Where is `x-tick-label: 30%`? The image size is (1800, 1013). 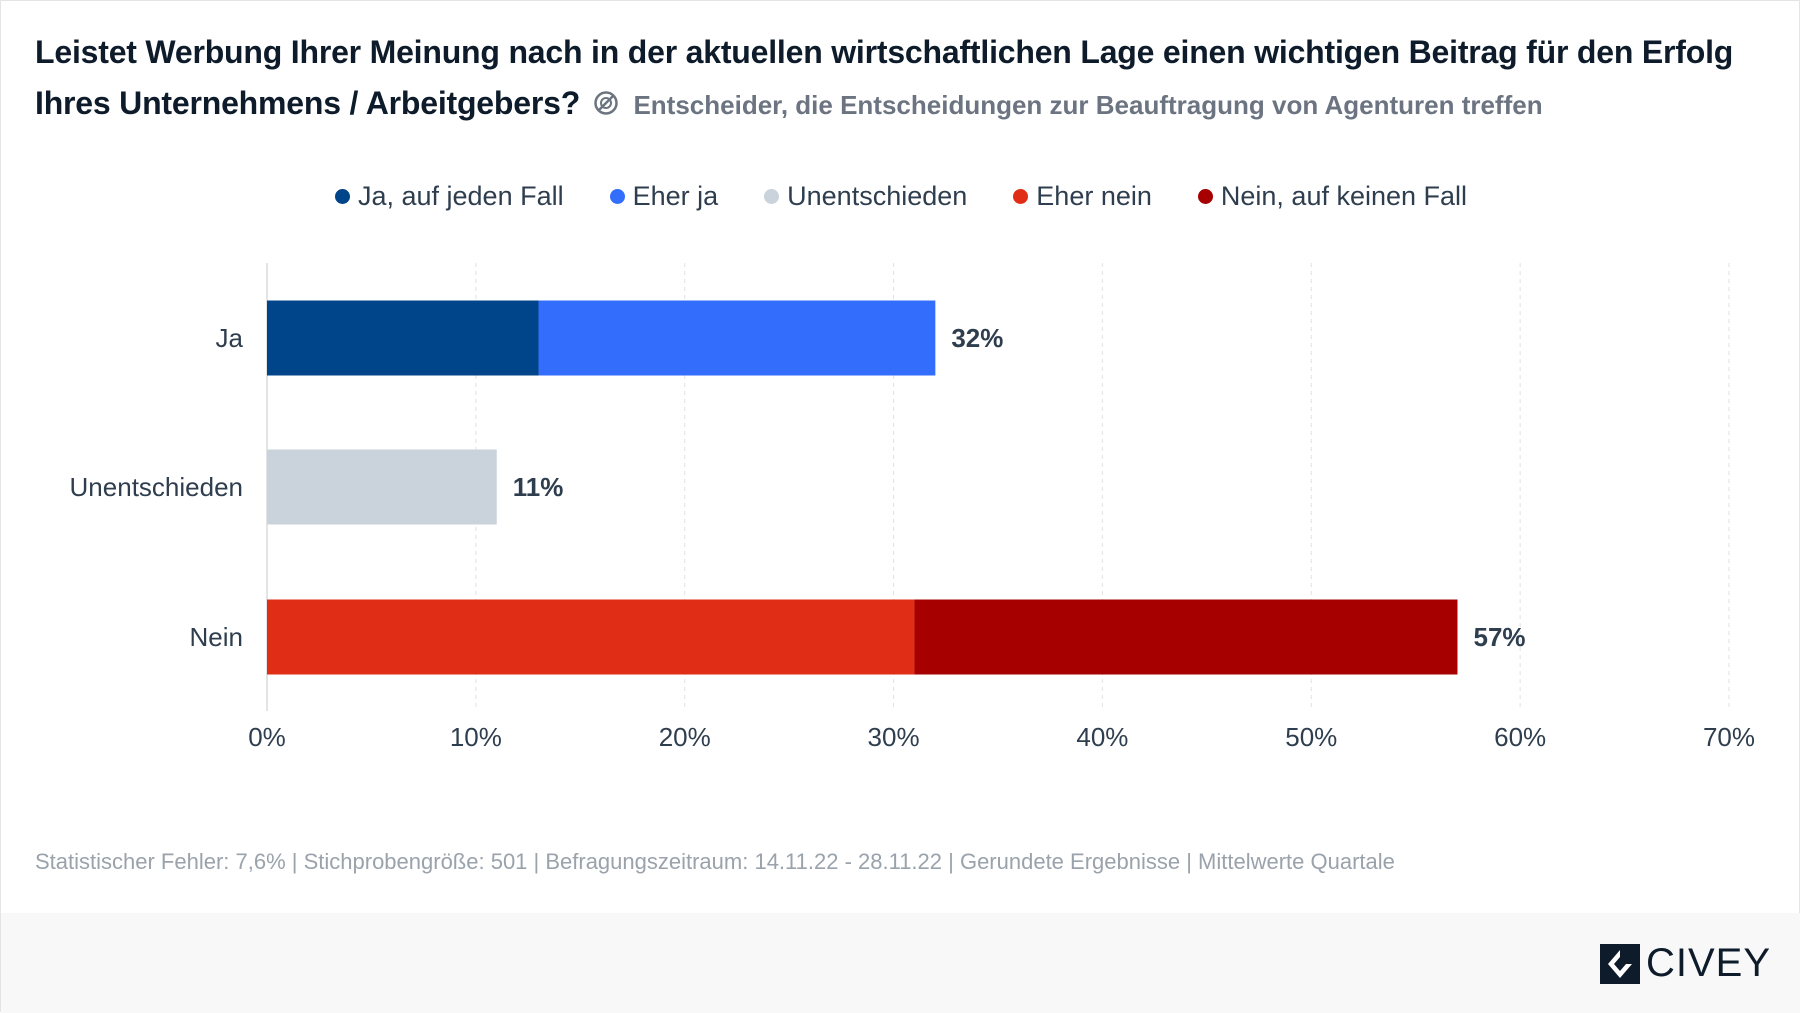
x-tick-label: 30% is located at coordinates (894, 737).